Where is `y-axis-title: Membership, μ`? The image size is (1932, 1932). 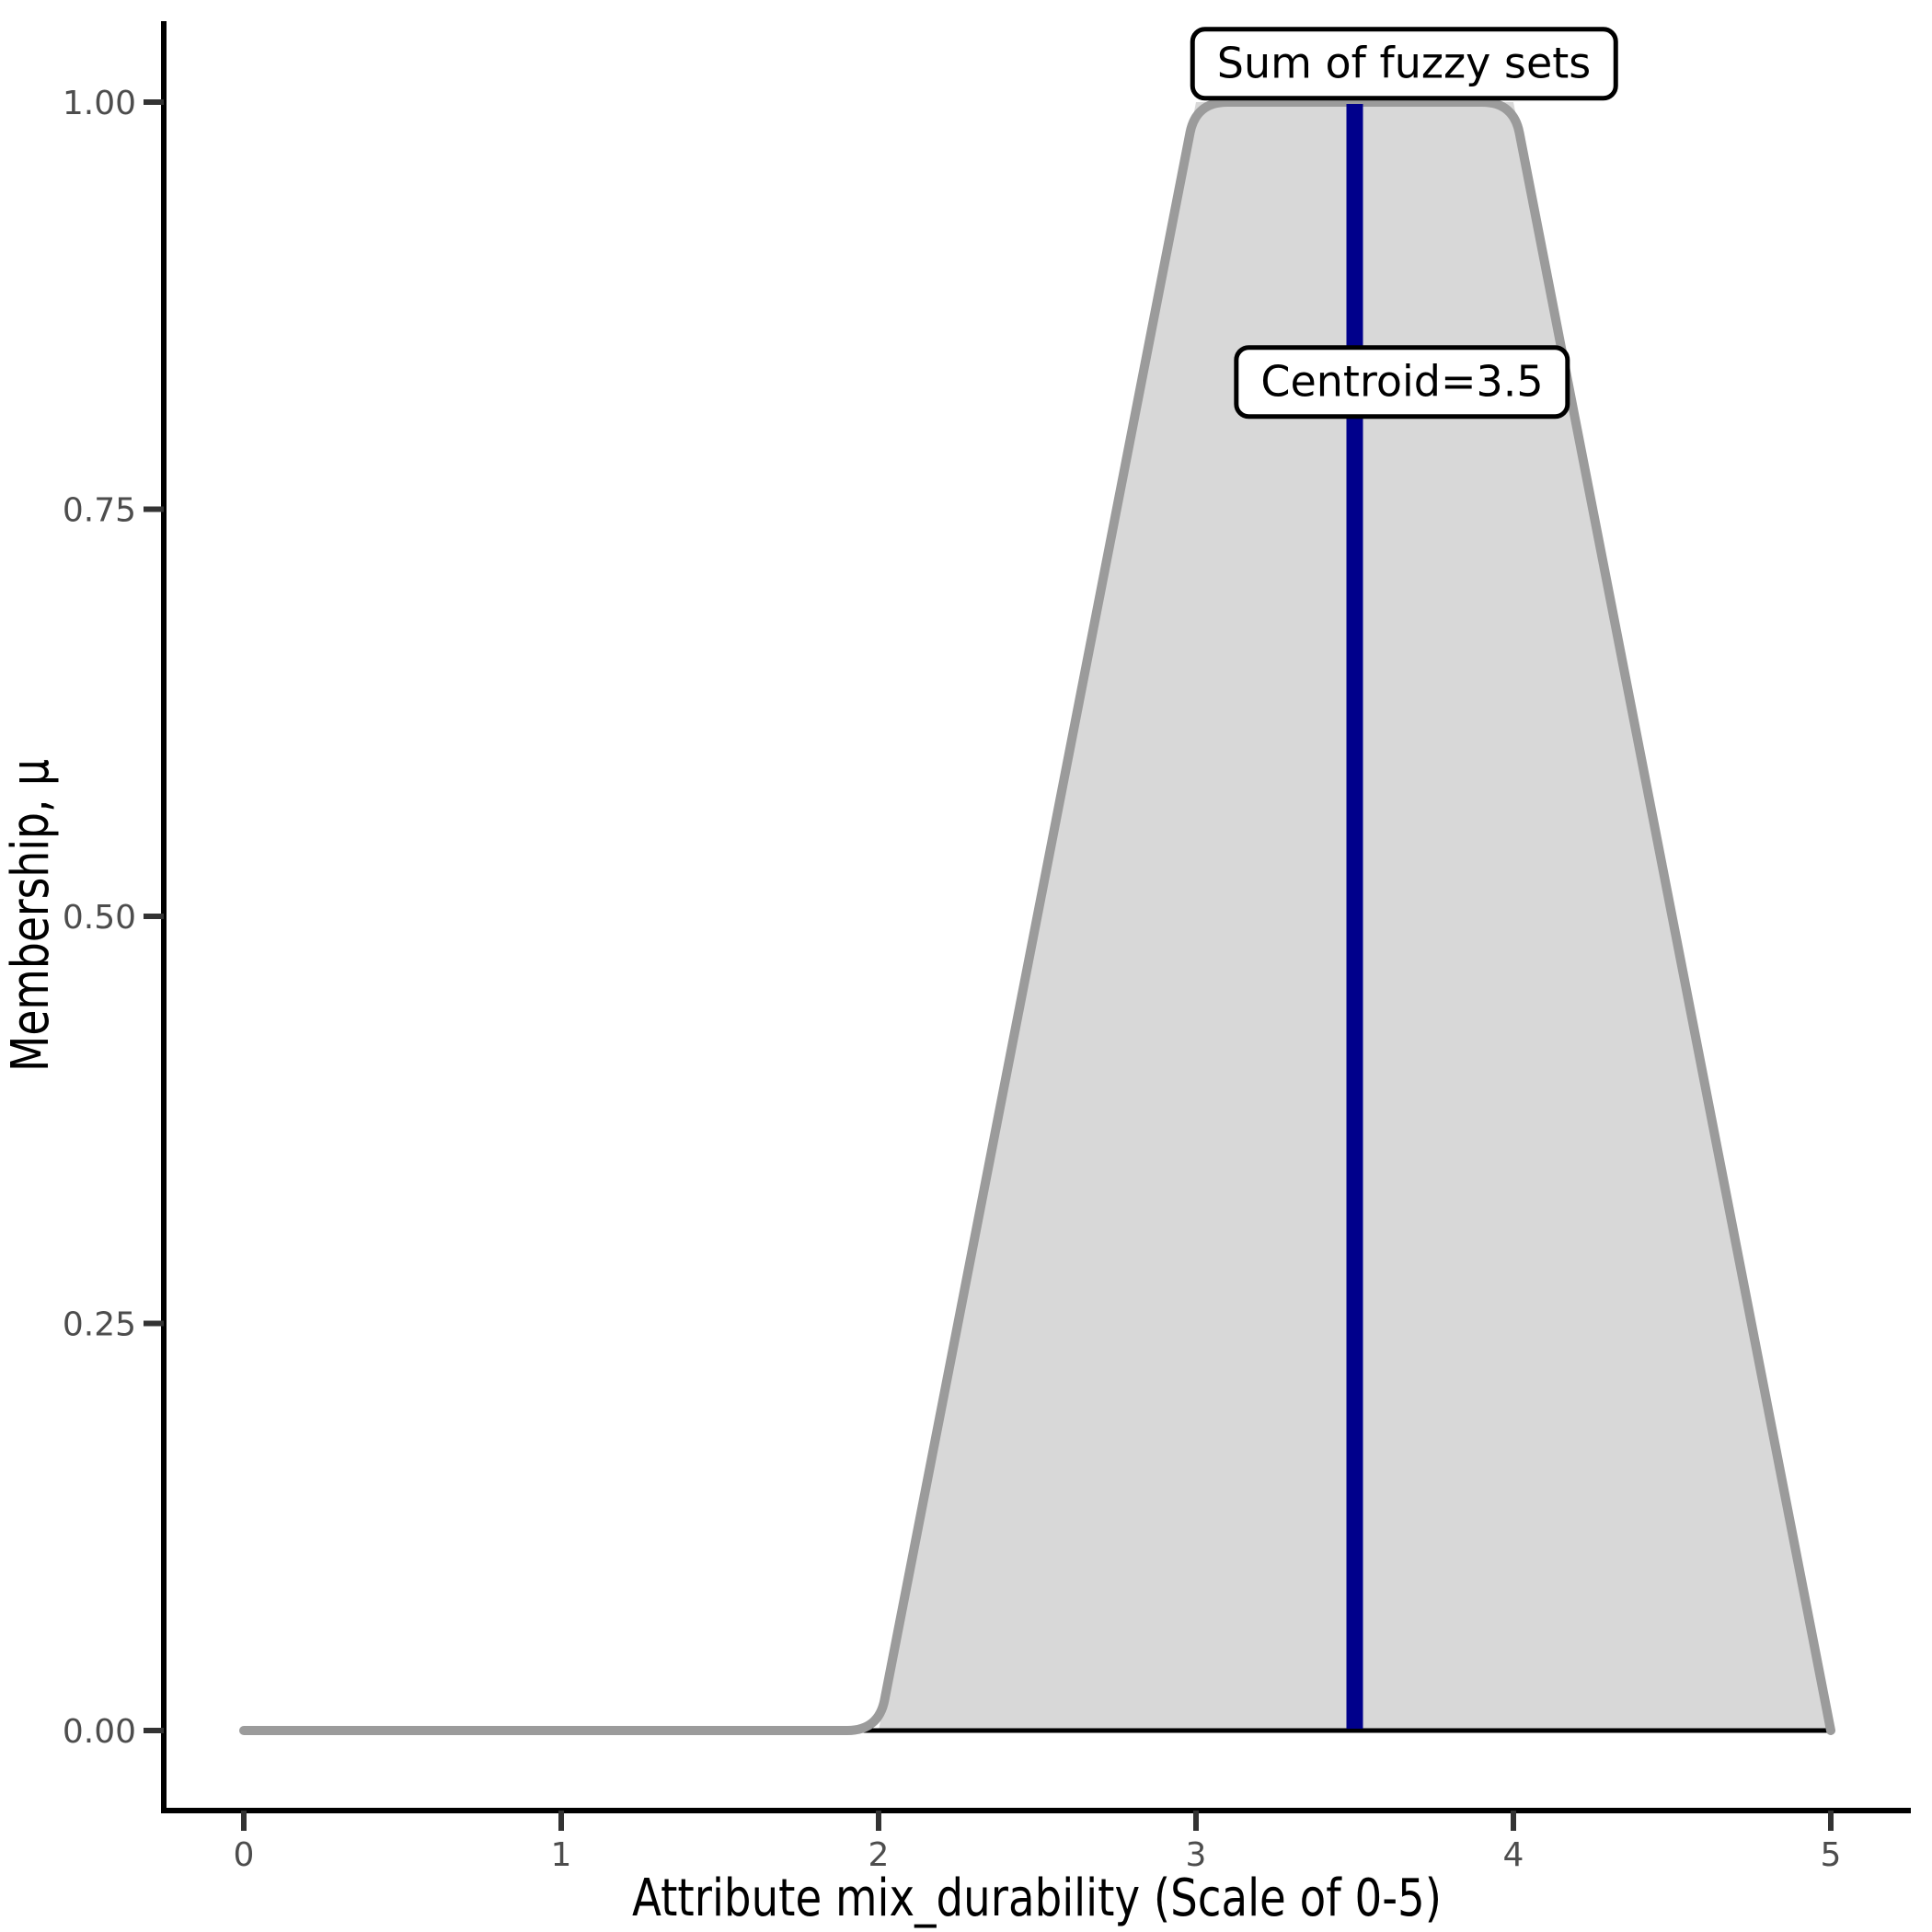 y-axis-title: Membership, μ is located at coordinates (31, 915).